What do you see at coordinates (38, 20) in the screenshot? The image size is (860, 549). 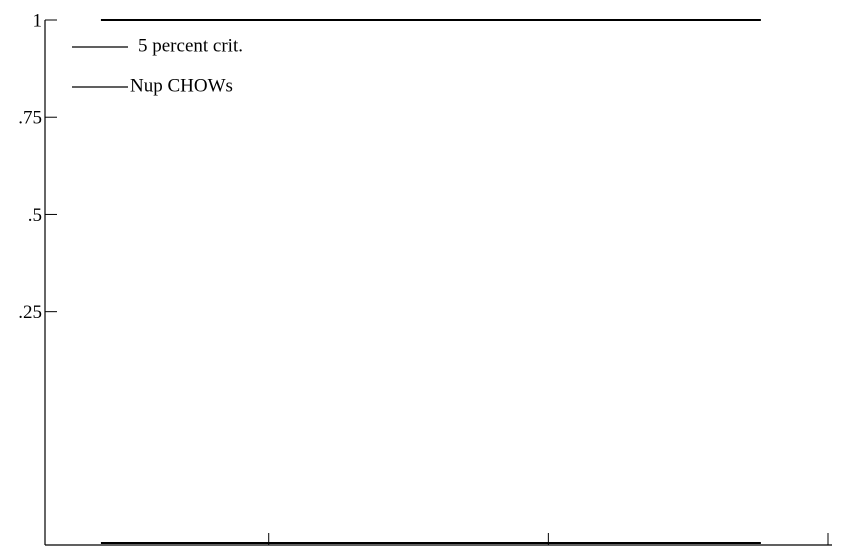 I see `y-tick-label: 1` at bounding box center [38, 20].